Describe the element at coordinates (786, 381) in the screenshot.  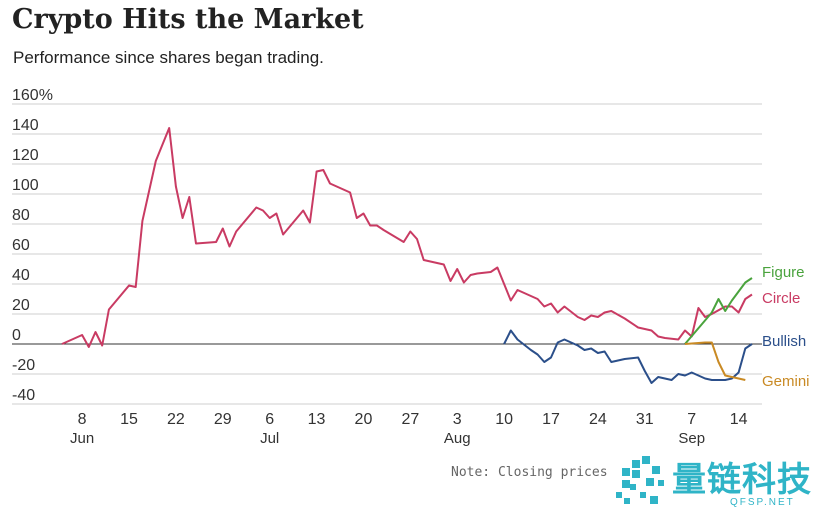
I see `series-label-gemini: Gemini` at that location.